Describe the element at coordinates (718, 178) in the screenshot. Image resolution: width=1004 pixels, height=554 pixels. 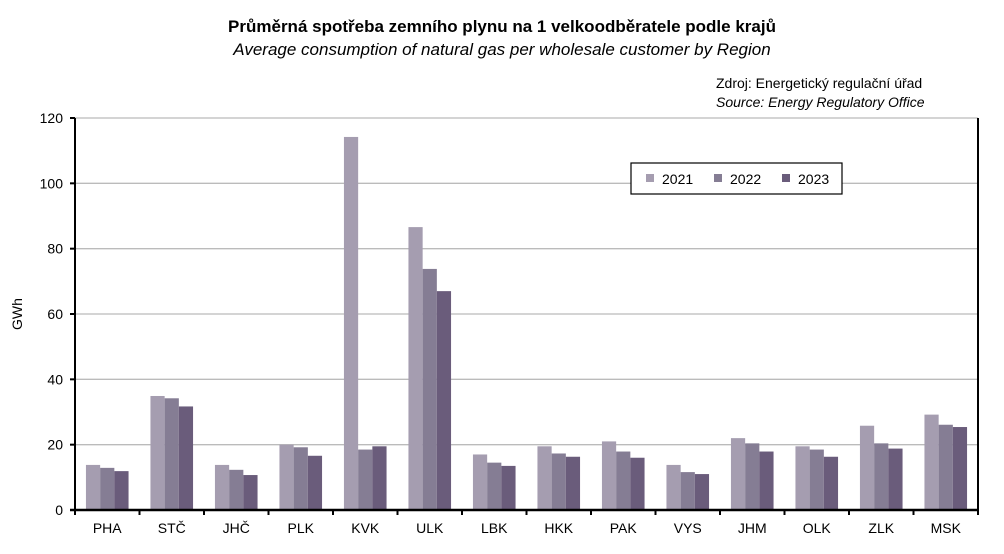
I see `legend-swatch-2022` at that location.